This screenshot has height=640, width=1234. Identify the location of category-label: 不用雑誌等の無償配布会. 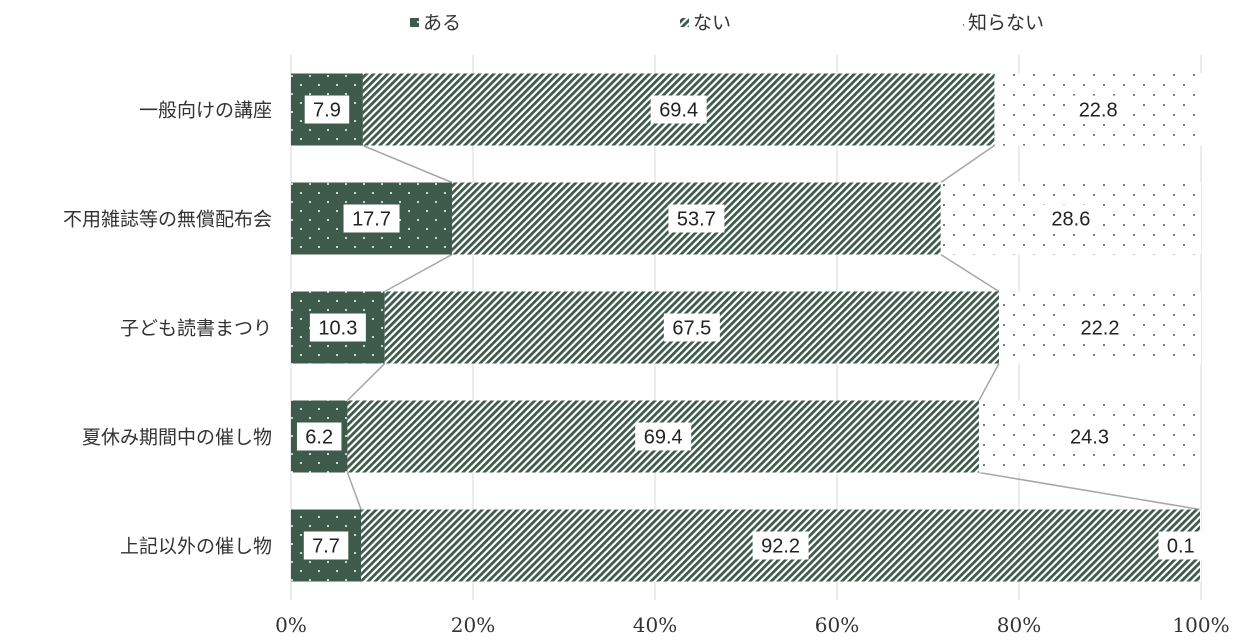
(167, 220).